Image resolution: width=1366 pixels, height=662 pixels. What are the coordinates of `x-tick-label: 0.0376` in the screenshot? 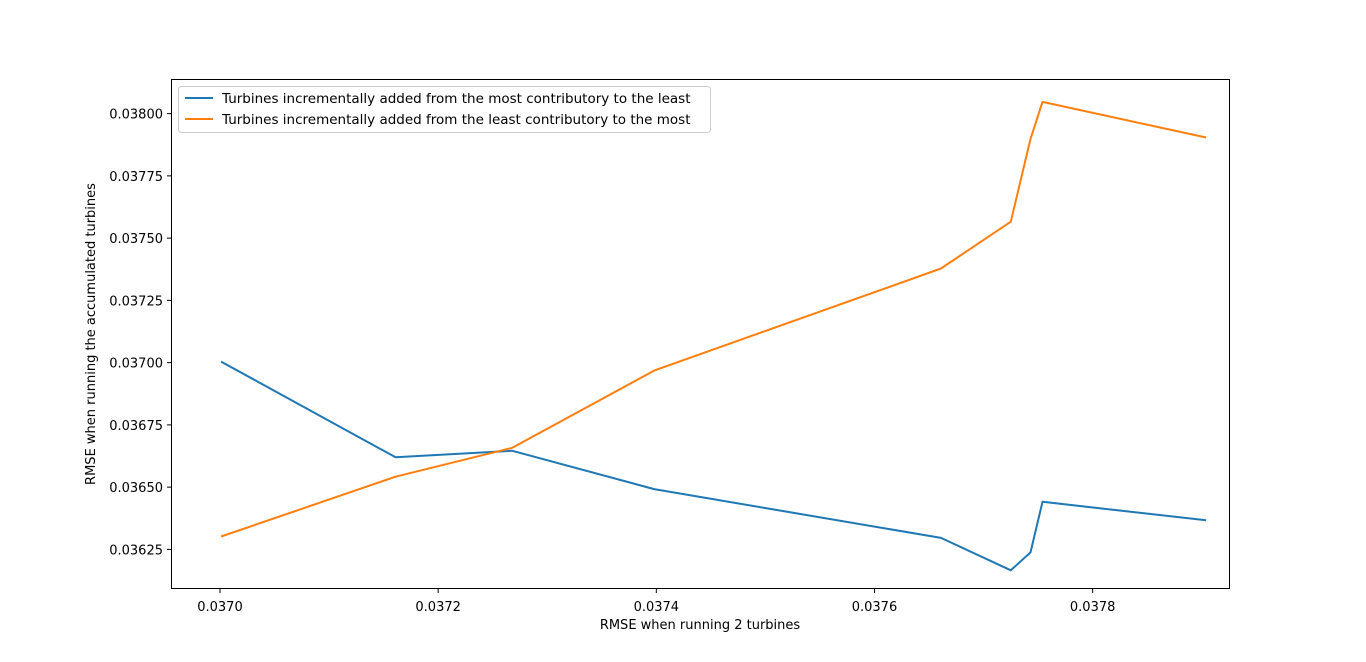 It's located at (875, 607).